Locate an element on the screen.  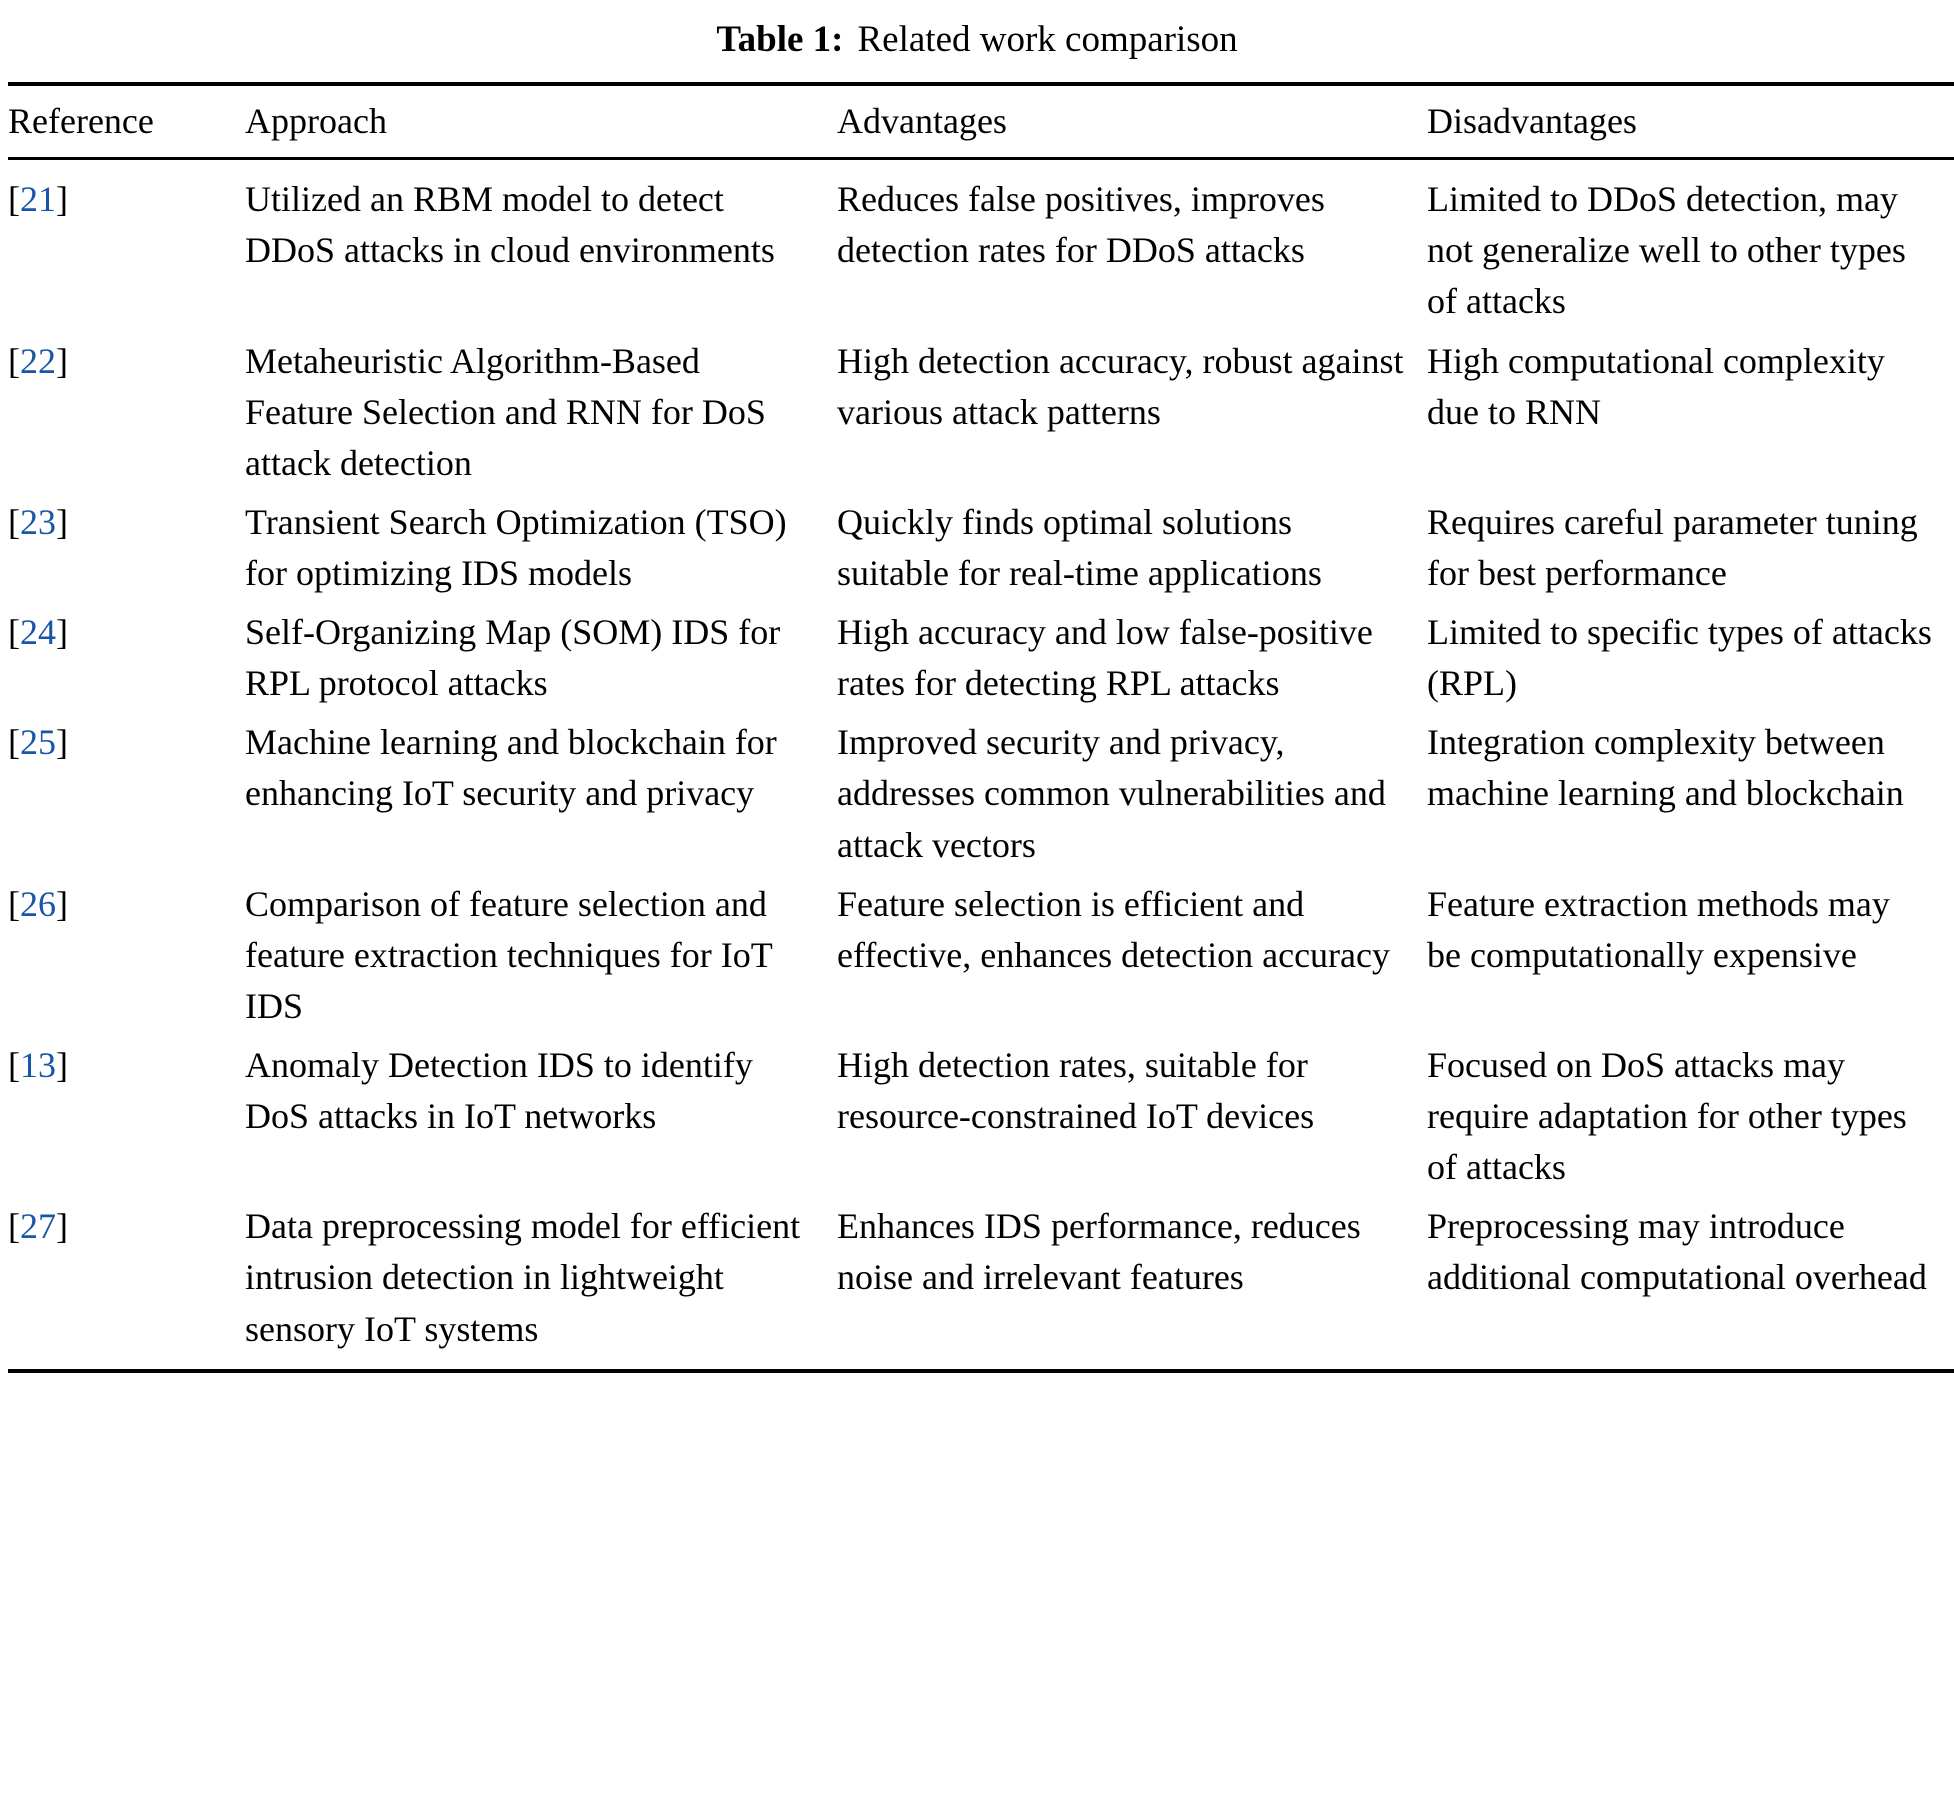
reference-cell: [24] is located at coordinates (126, 658).